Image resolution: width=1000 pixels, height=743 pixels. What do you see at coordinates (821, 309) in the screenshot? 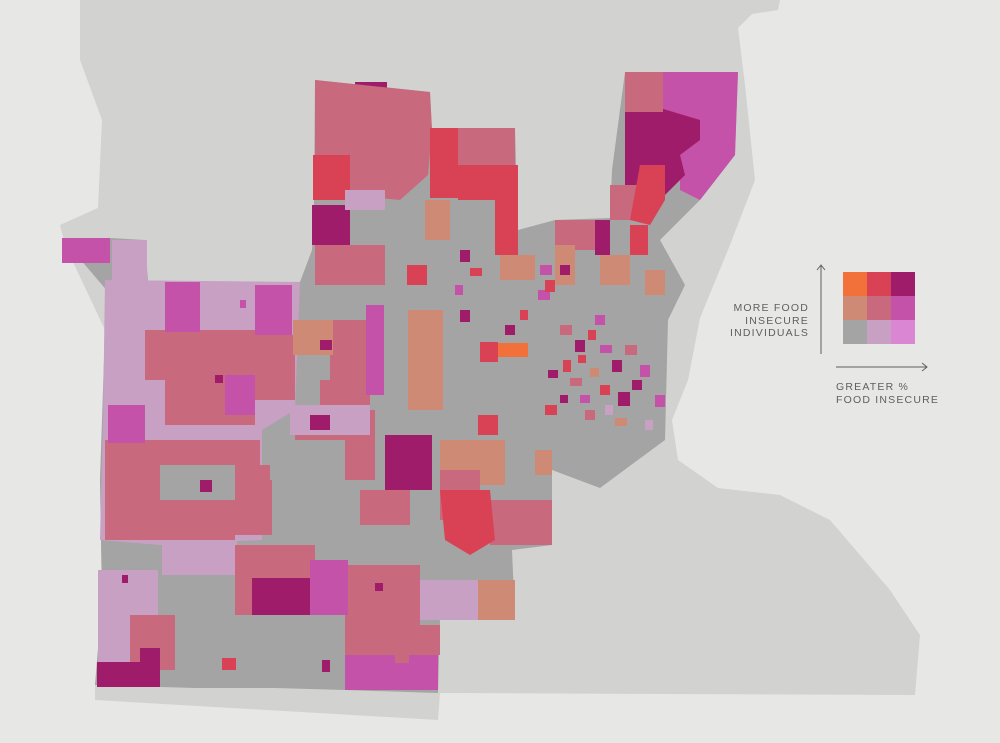
I see `legend-y-arrow-icon` at bounding box center [821, 309].